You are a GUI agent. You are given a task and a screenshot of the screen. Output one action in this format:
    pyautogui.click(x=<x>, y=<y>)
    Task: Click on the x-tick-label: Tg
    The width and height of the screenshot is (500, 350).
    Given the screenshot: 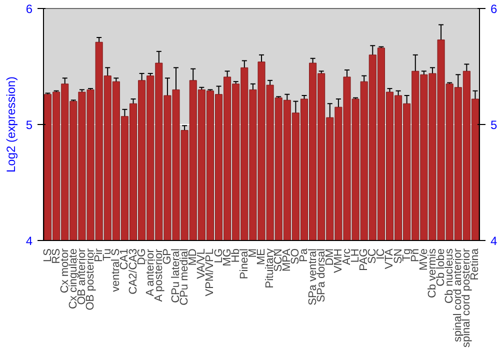 What is the action you would take?
    pyautogui.click(x=406, y=255)
    